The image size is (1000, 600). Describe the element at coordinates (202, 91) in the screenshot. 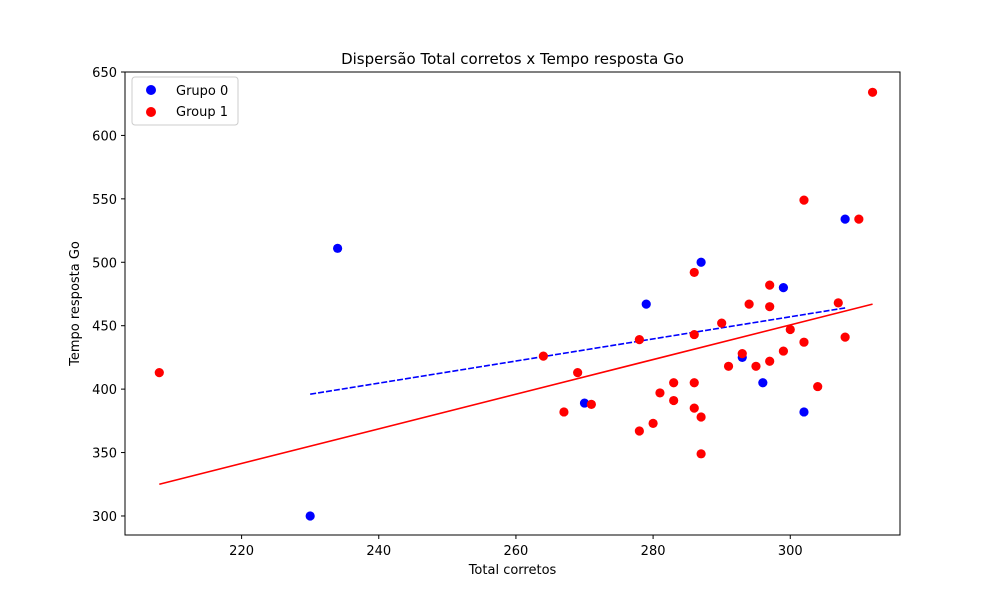

I see `legend-label-grupo-0: Grupo 0` at that location.